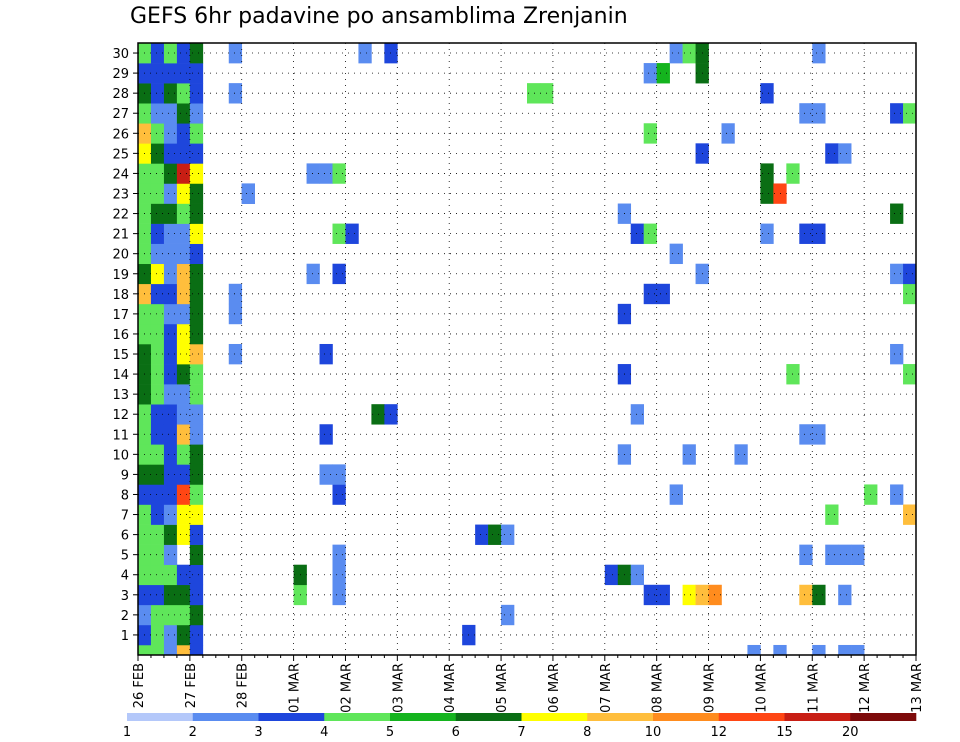 The image size is (960, 742). What do you see at coordinates (120, 375) in the screenshot?
I see `y-tick-label: 14` at bounding box center [120, 375].